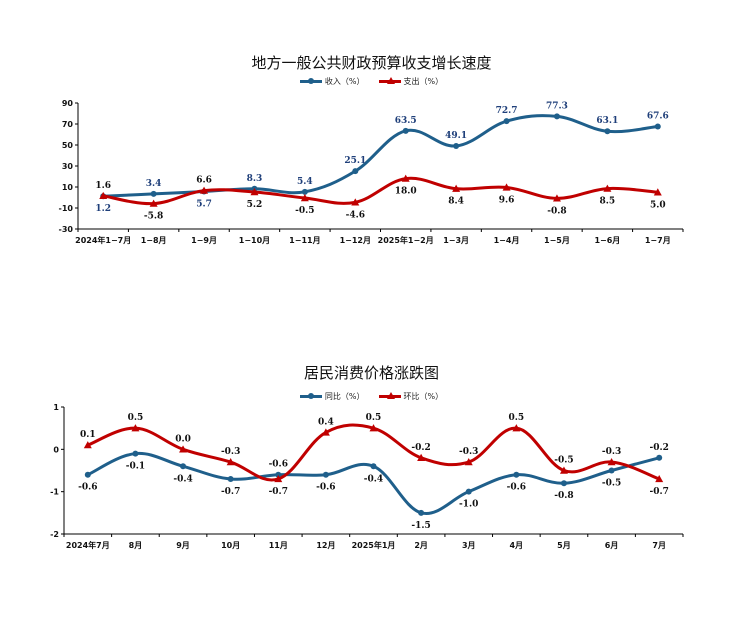 This screenshot has width=743, height=630. Describe the element at coordinates (66, 208) in the screenshot. I see `y-tick-label: -10` at that location.